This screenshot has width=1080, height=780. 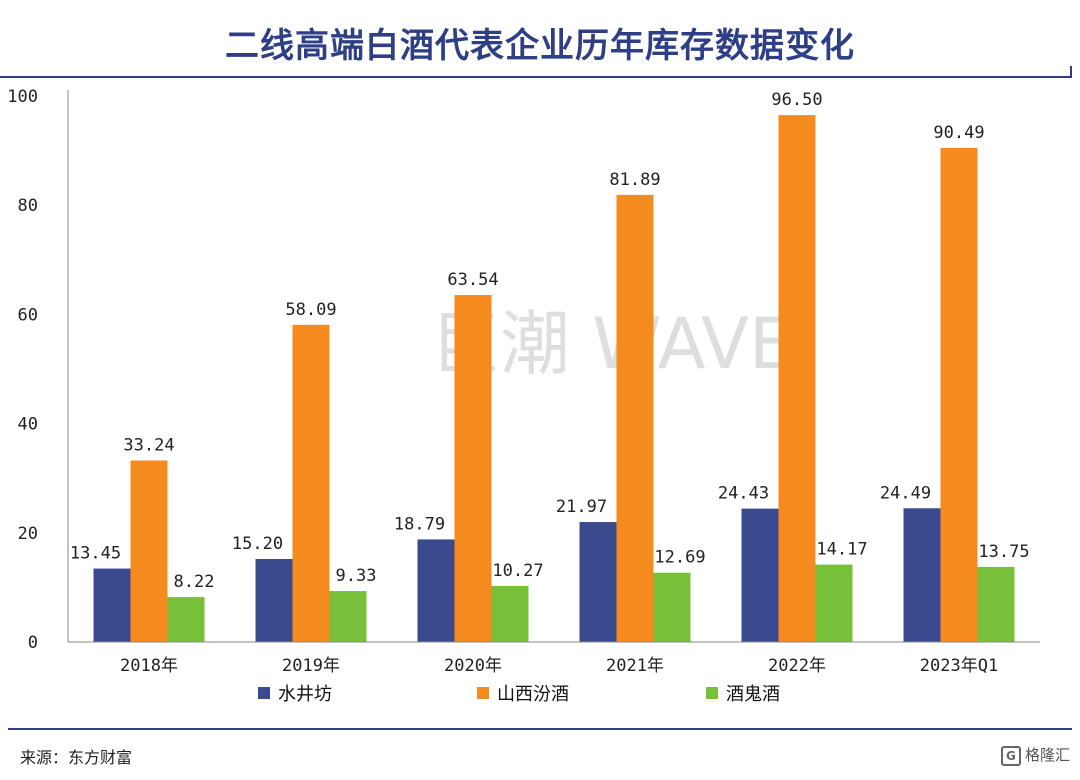 What do you see at coordinates (679, 558) in the screenshot?
I see `data-label: 12.69` at bounding box center [679, 558].